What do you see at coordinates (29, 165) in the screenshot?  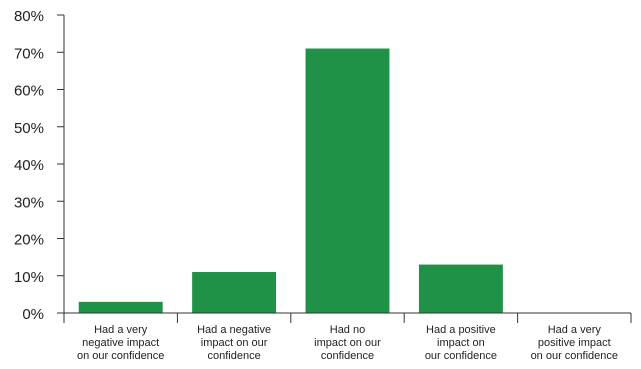 I see `y-tick-label: 40%` at bounding box center [29, 165].